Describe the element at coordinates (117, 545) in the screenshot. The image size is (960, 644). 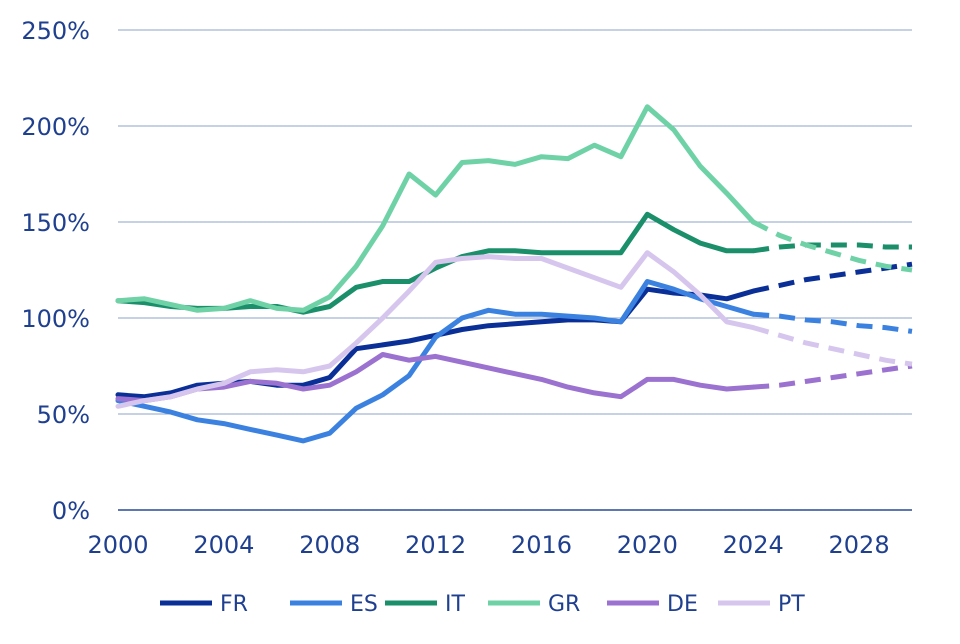
I see `x-tick-label: 2000` at that location.